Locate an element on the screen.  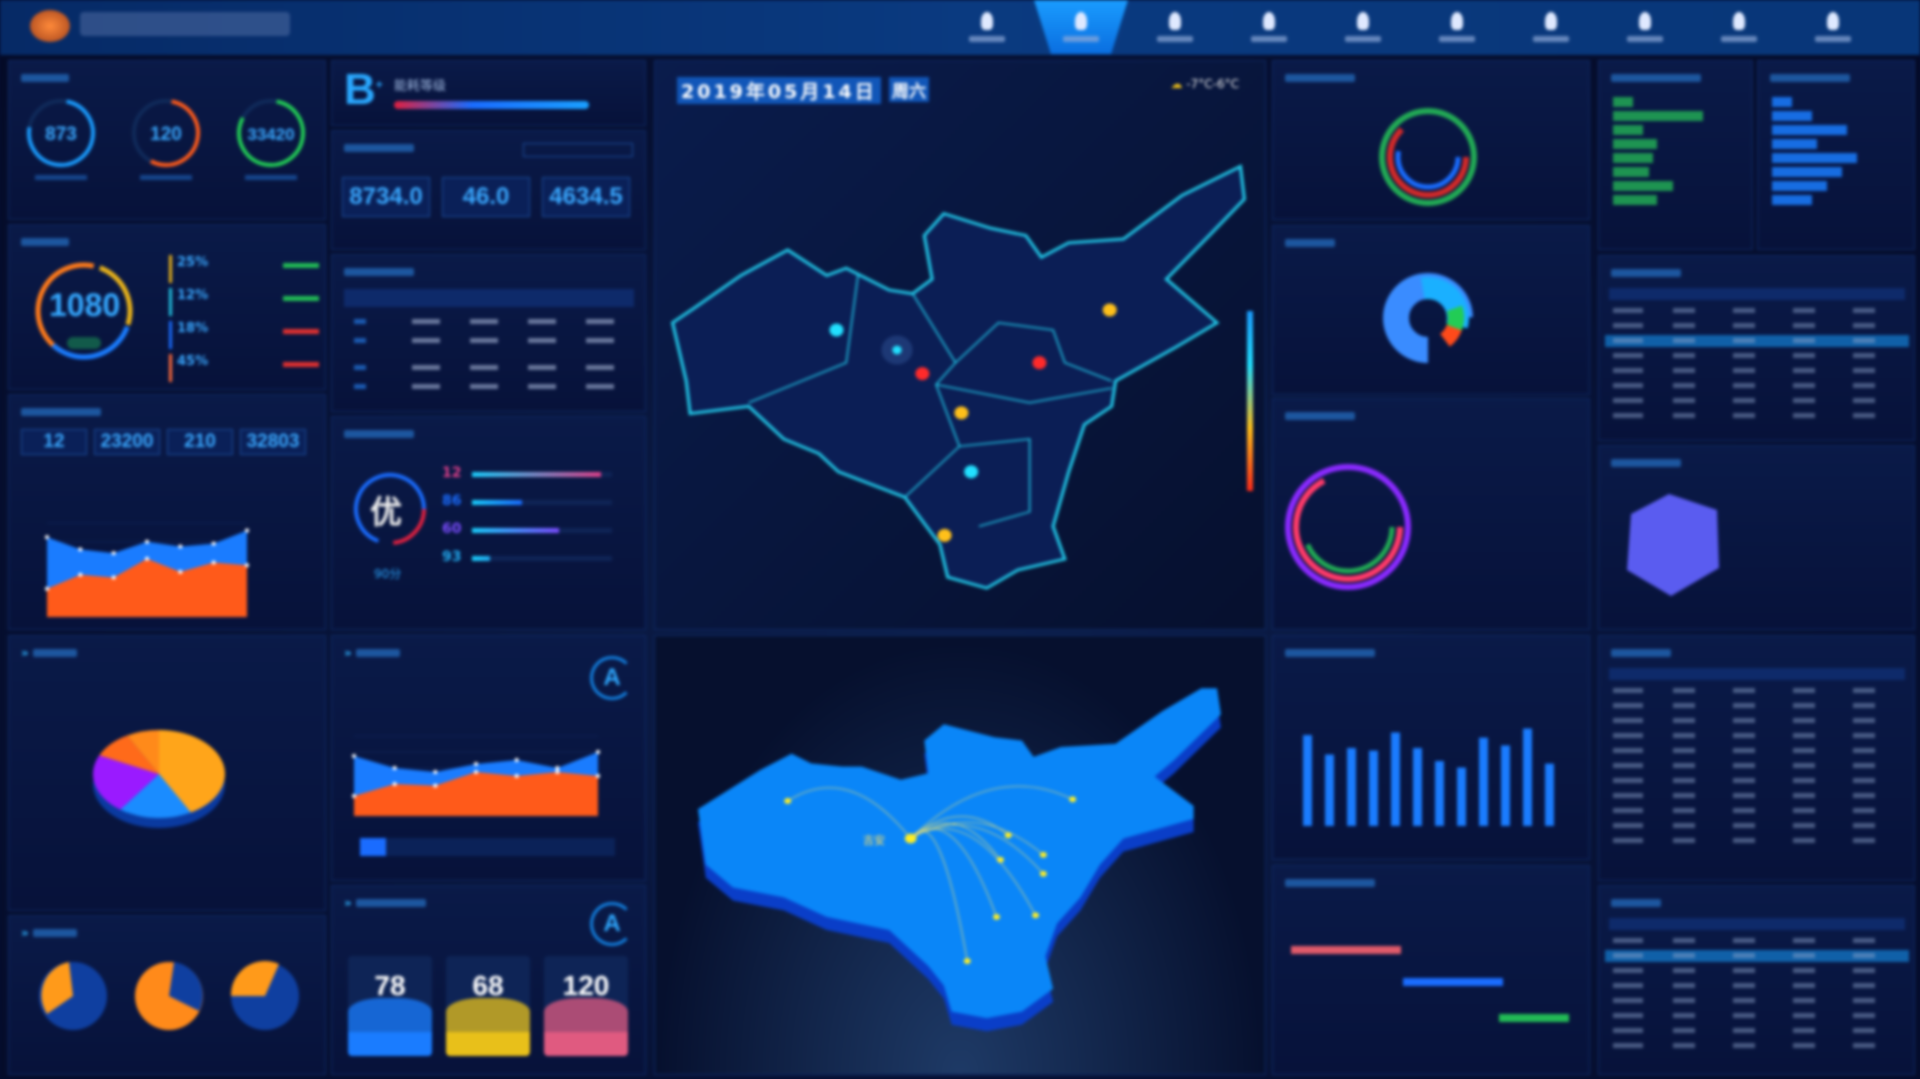
3d-flow-map is located at coordinates (961, 856).